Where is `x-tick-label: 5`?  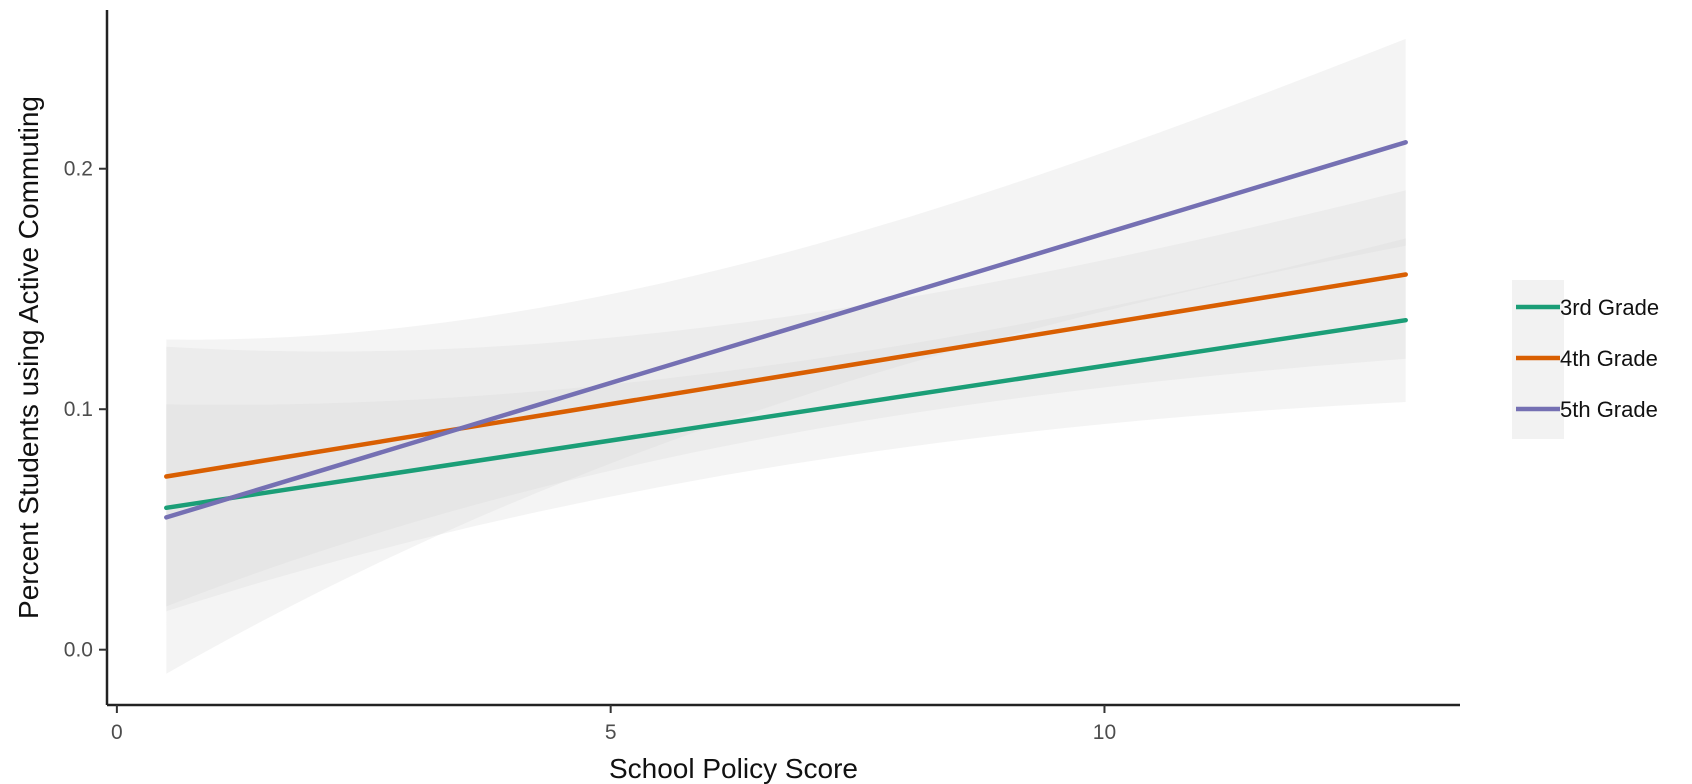
x-tick-label: 5 is located at coordinates (611, 732).